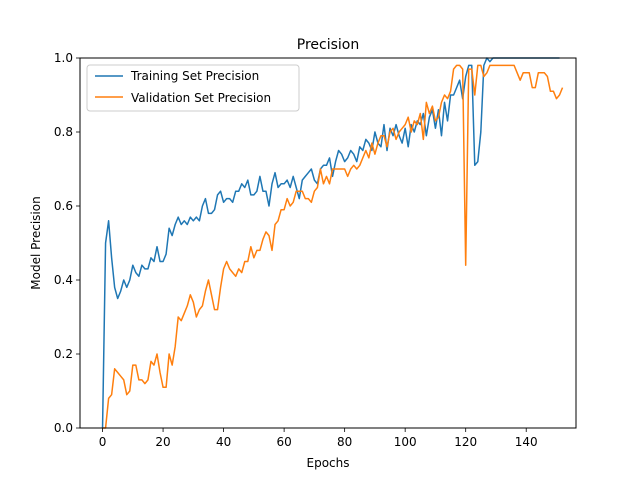  I want to click on x-tick-label: 60, so click(283, 442).